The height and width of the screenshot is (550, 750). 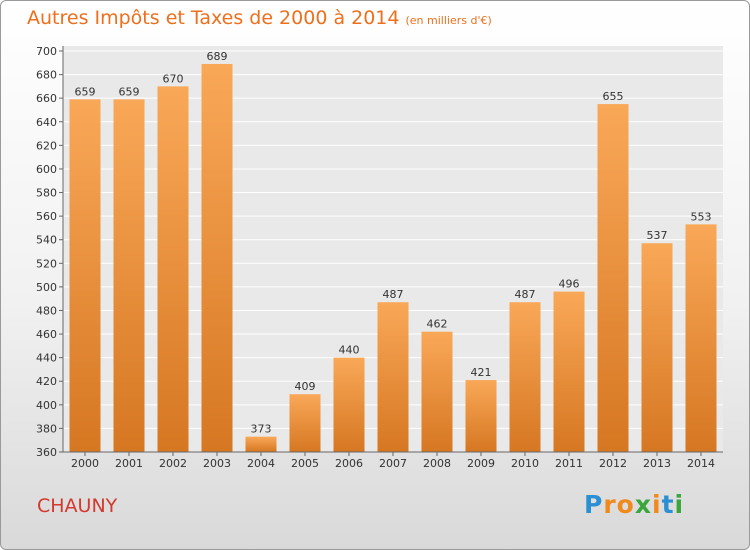 I want to click on data-label: 537, so click(x=657, y=235).